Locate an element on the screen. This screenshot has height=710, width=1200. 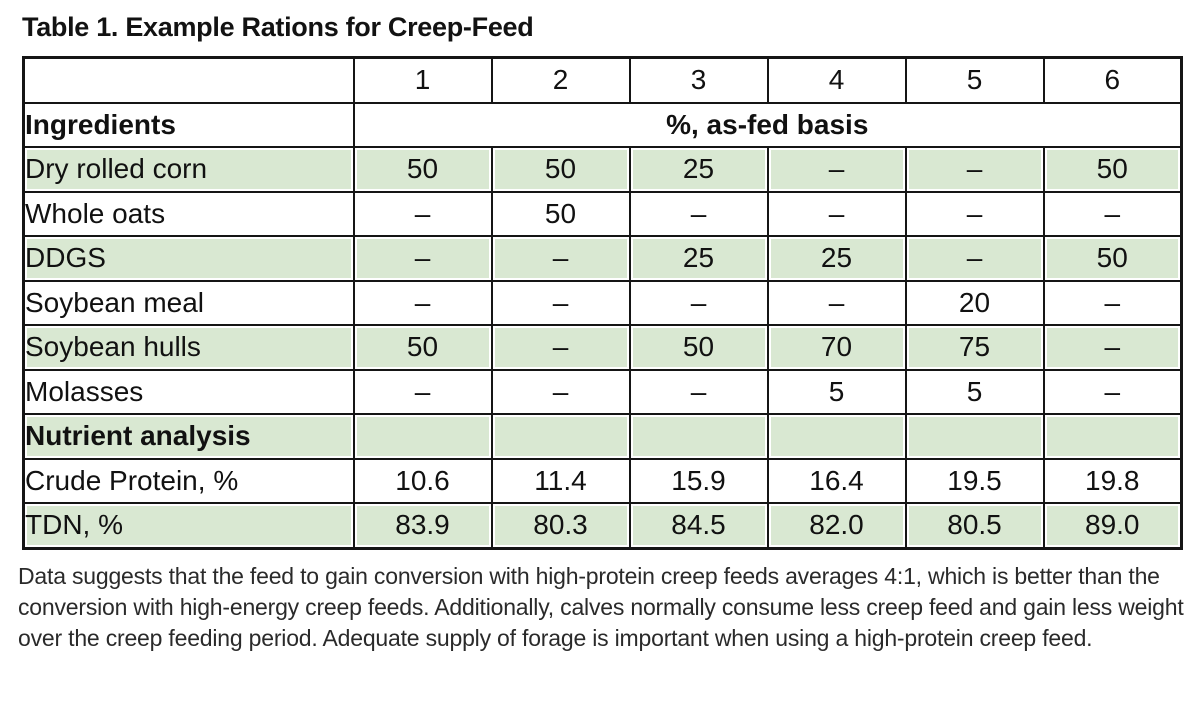
cell-value: 10.6 is located at coordinates (422, 480).